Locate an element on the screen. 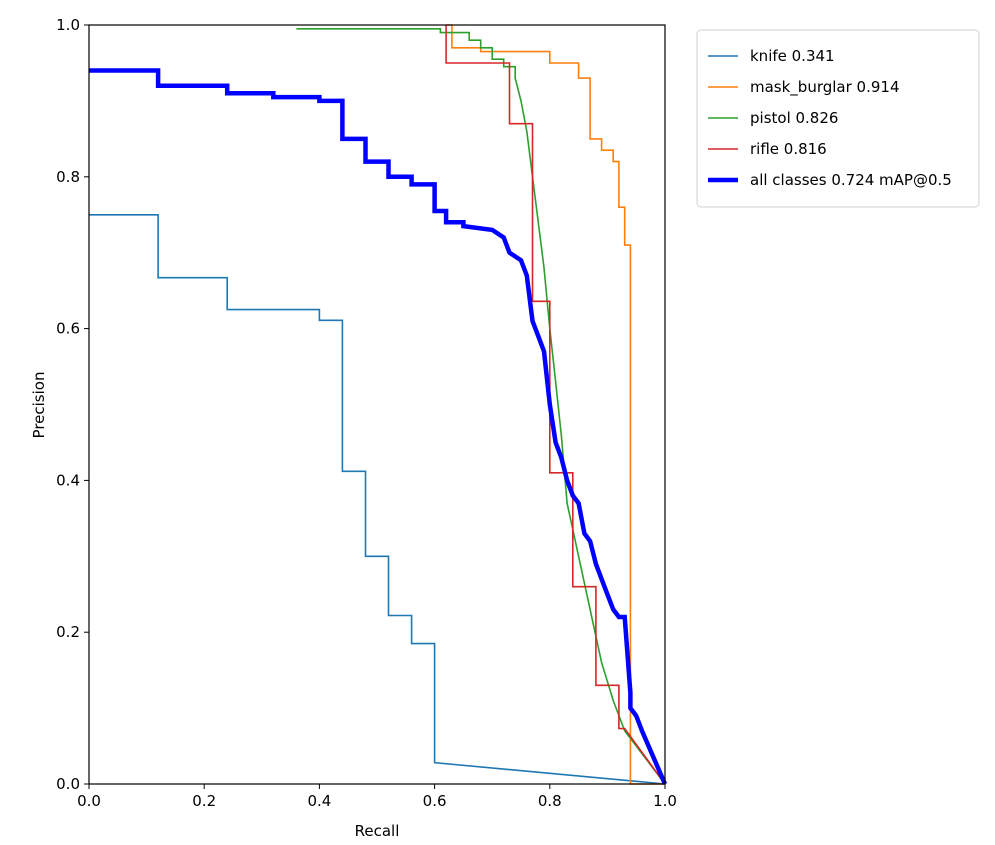  legend-box is located at coordinates (838, 118).